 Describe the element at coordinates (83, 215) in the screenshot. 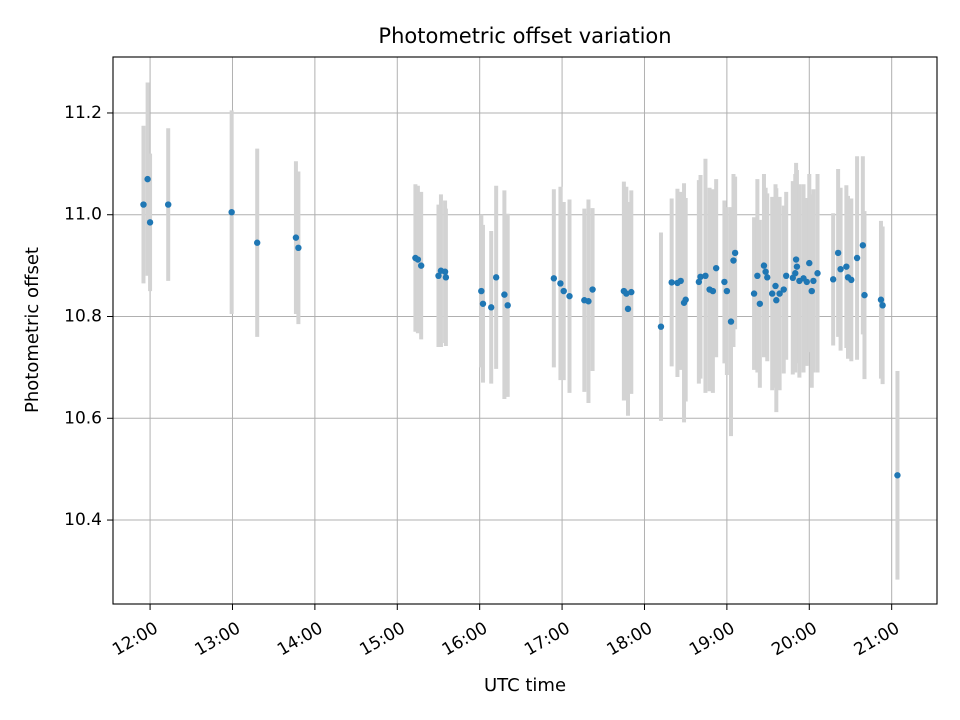

I see `y-tick-label: 11.0` at that location.